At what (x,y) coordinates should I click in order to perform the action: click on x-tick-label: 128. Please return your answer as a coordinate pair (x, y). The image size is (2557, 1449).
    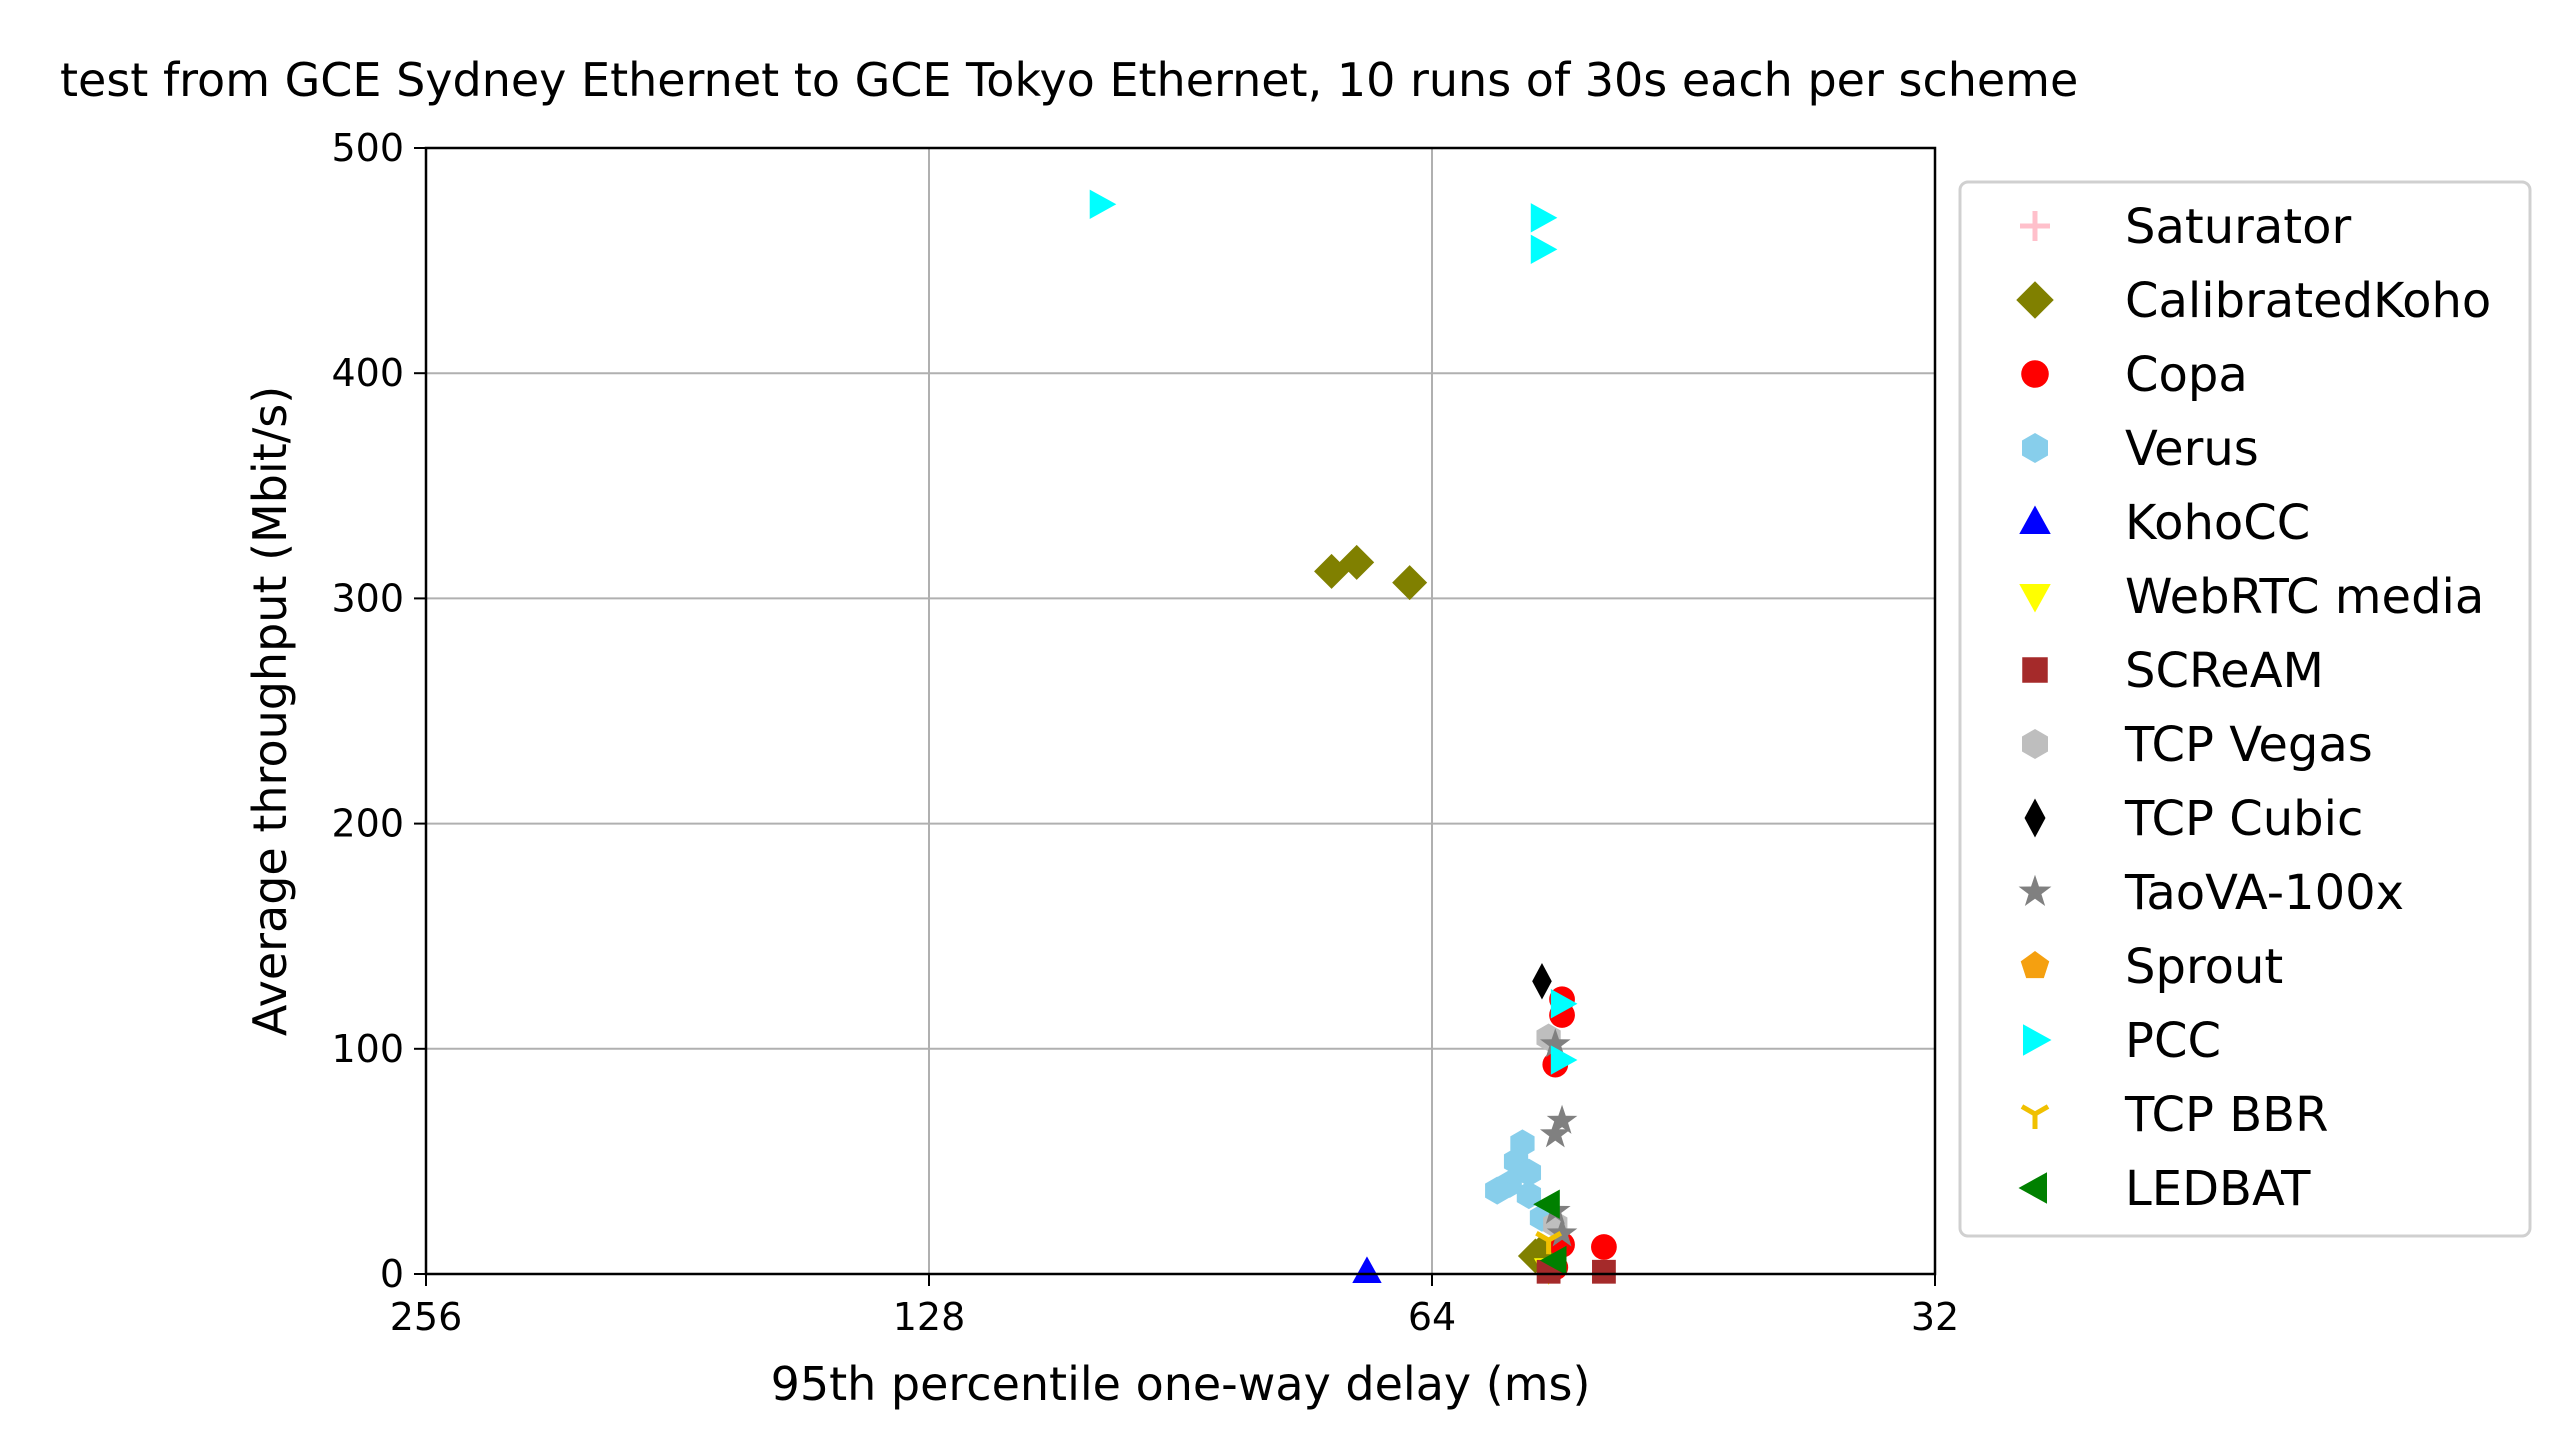
    Looking at the image, I should click on (929, 1317).